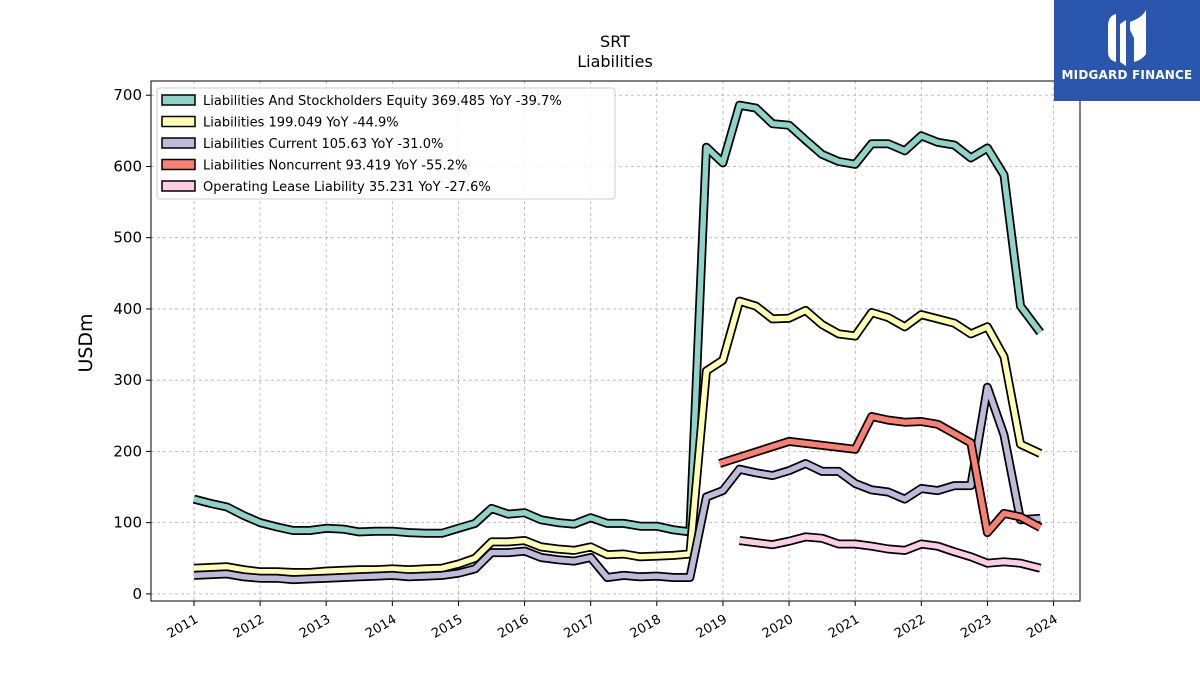 Image resolution: width=1200 pixels, height=675 pixels. What do you see at coordinates (127, 166) in the screenshot?
I see `y-tick-label: 600` at bounding box center [127, 166].